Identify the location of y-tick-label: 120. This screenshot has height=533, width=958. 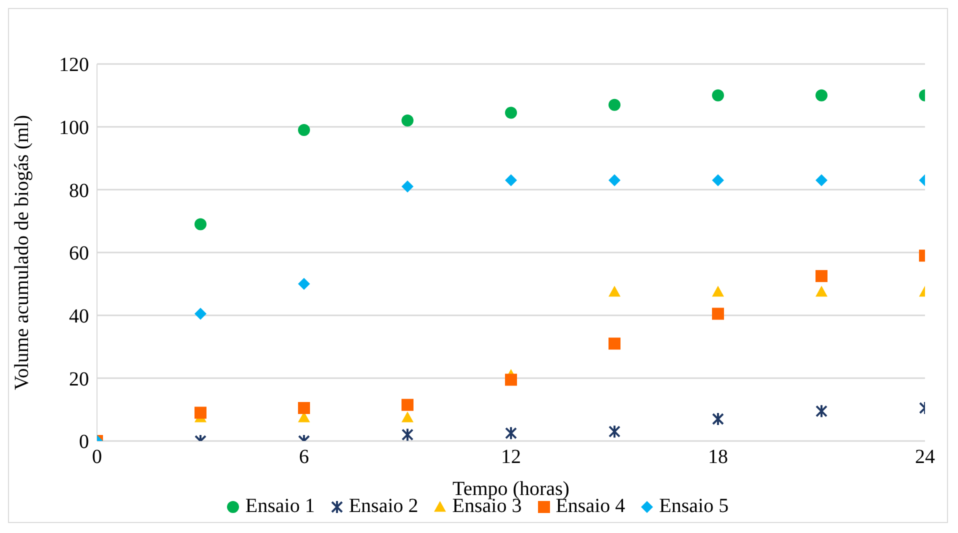
(74, 65).